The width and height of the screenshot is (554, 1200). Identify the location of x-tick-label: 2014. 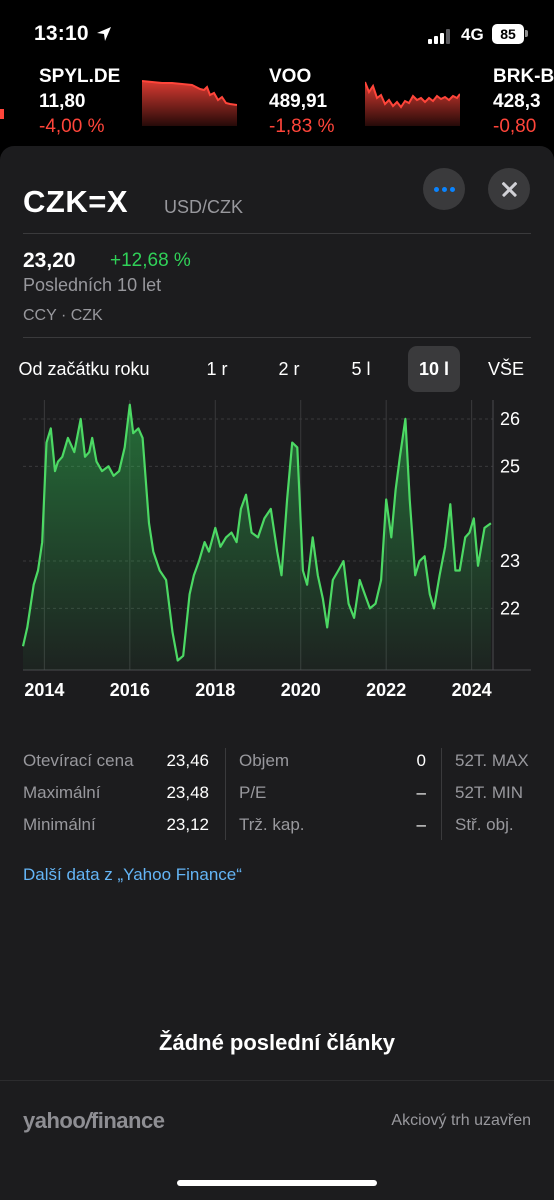
(44, 690).